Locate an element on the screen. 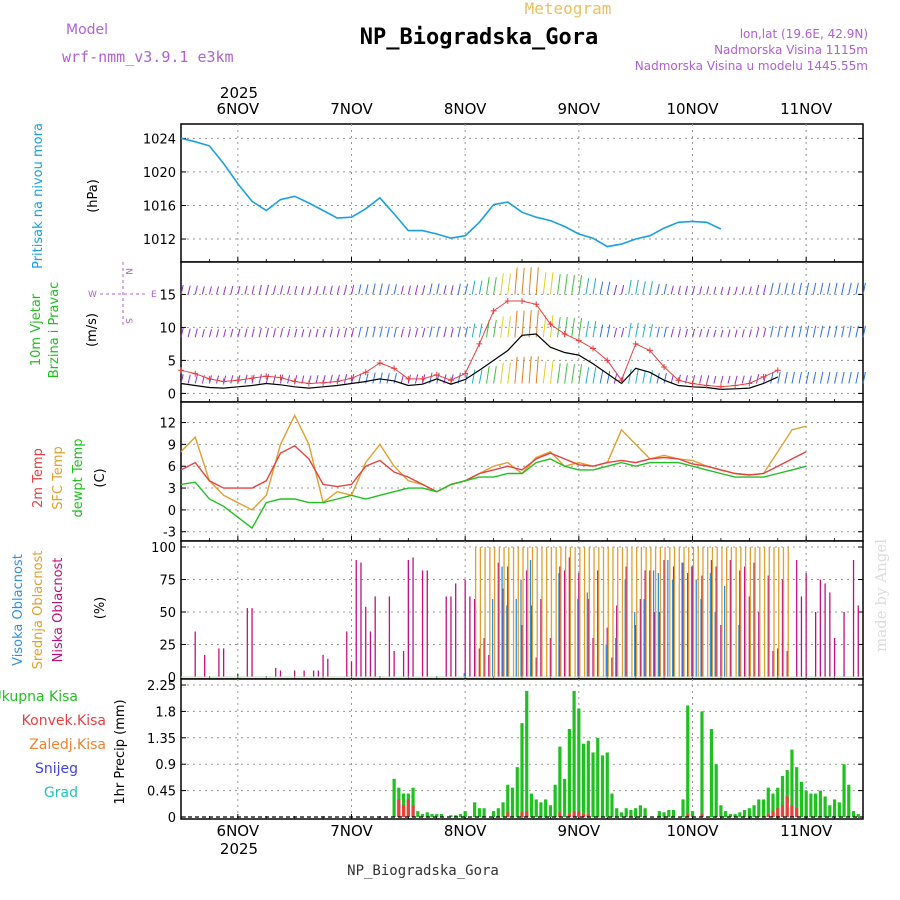  precip-unit: 1hr Precip (mm) is located at coordinates (120, 751).